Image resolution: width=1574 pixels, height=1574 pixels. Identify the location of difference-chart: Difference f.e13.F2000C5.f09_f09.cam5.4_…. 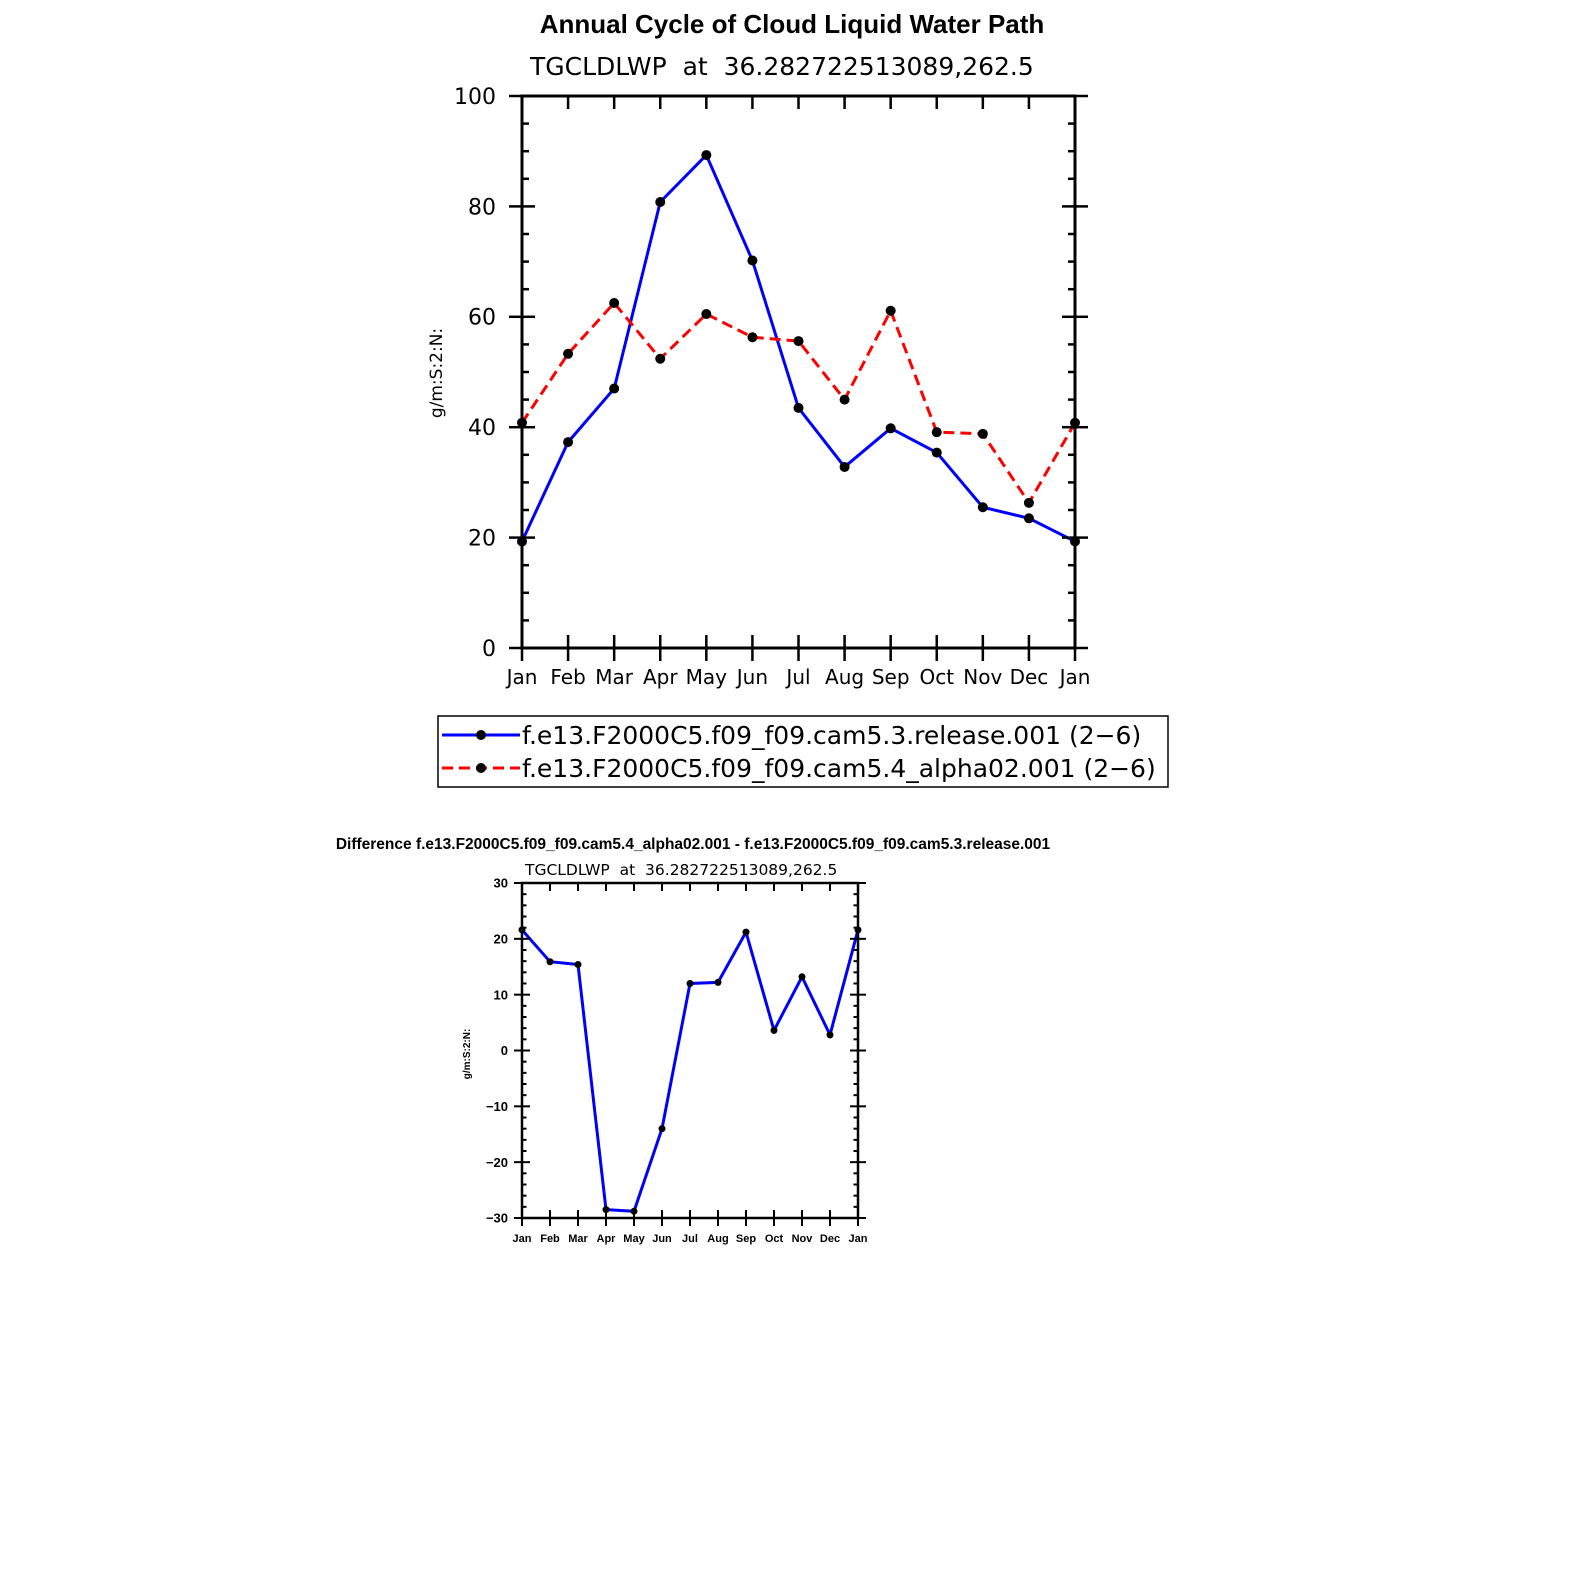
(693, 1040).